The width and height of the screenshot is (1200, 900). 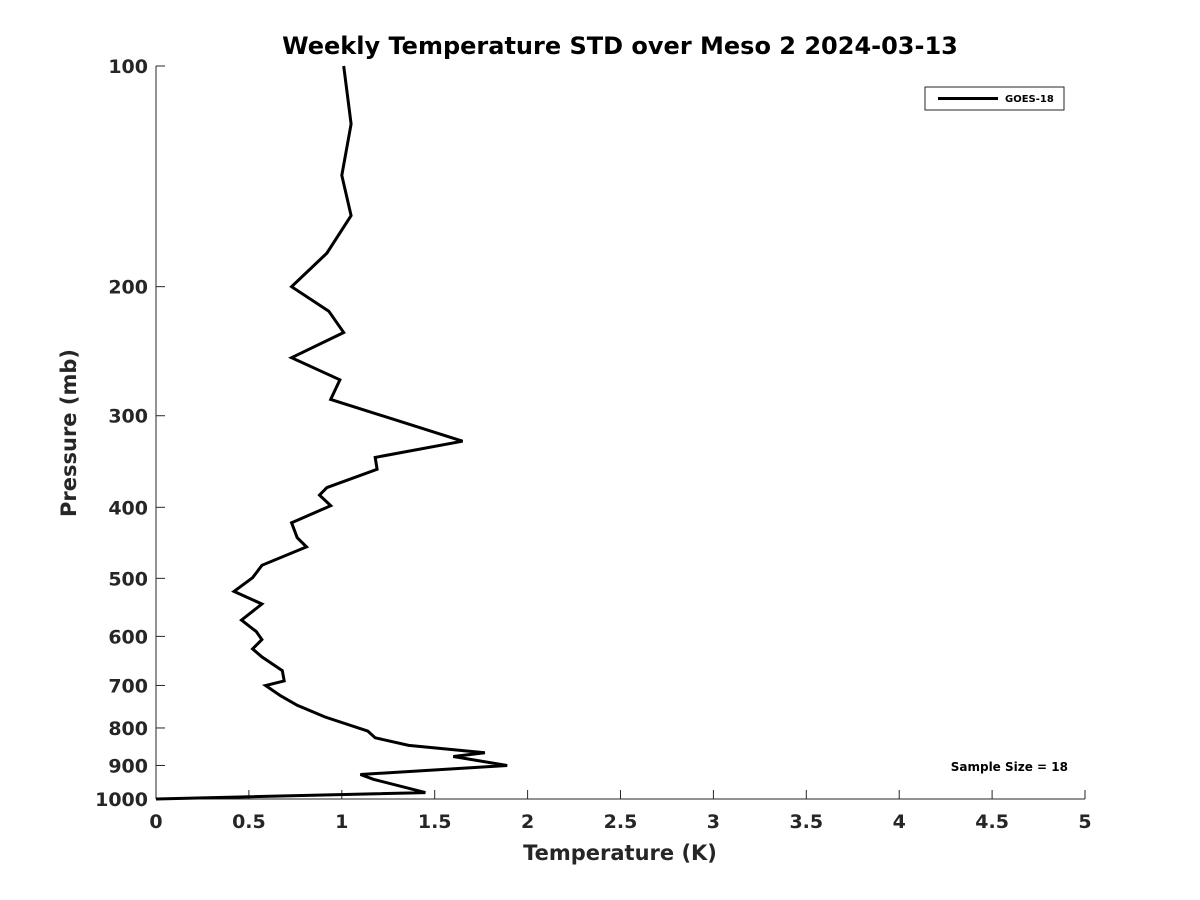 What do you see at coordinates (806, 822) in the screenshot?
I see `x-tick-label: 3.5` at bounding box center [806, 822].